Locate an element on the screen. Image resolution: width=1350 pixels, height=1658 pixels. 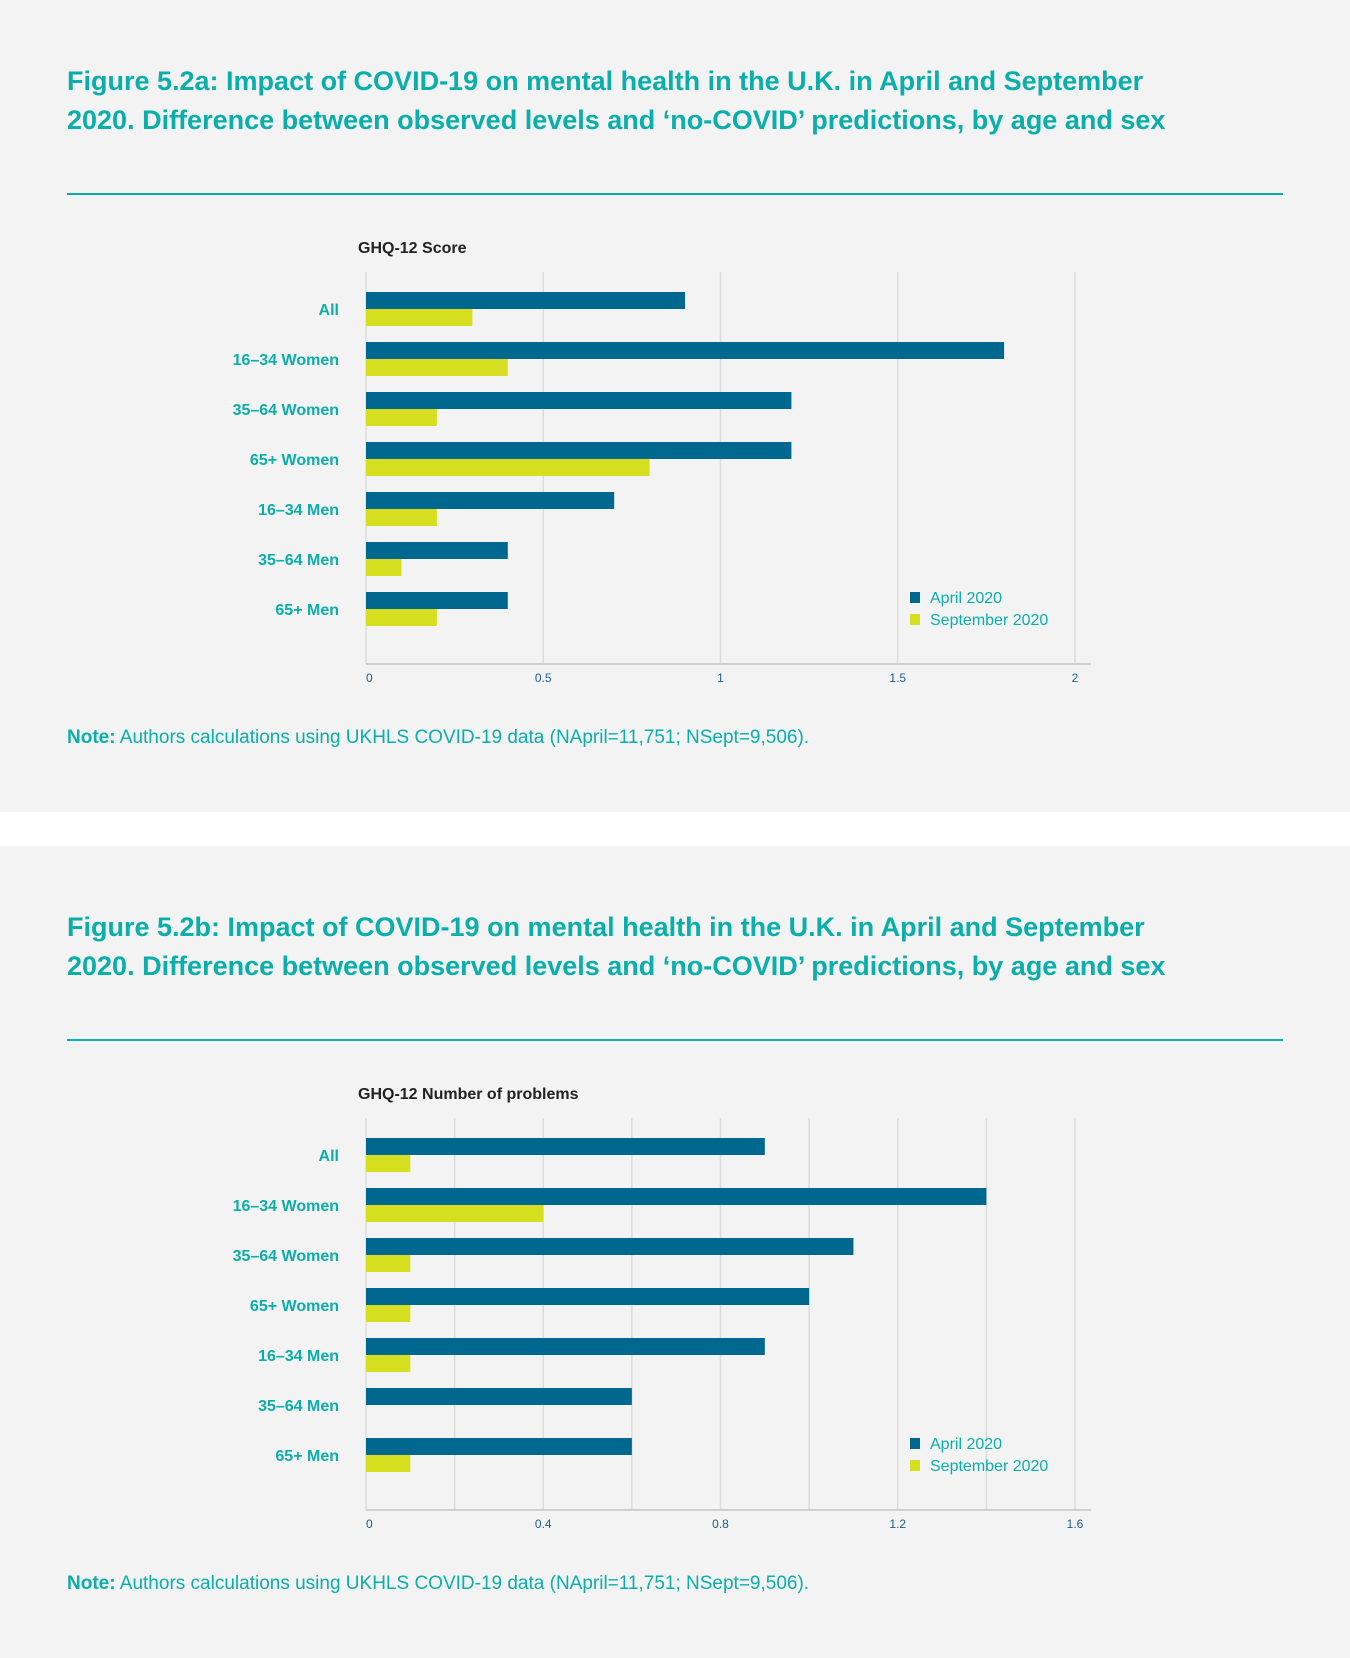
x-tick-label: 0.4 is located at coordinates (543, 1524).